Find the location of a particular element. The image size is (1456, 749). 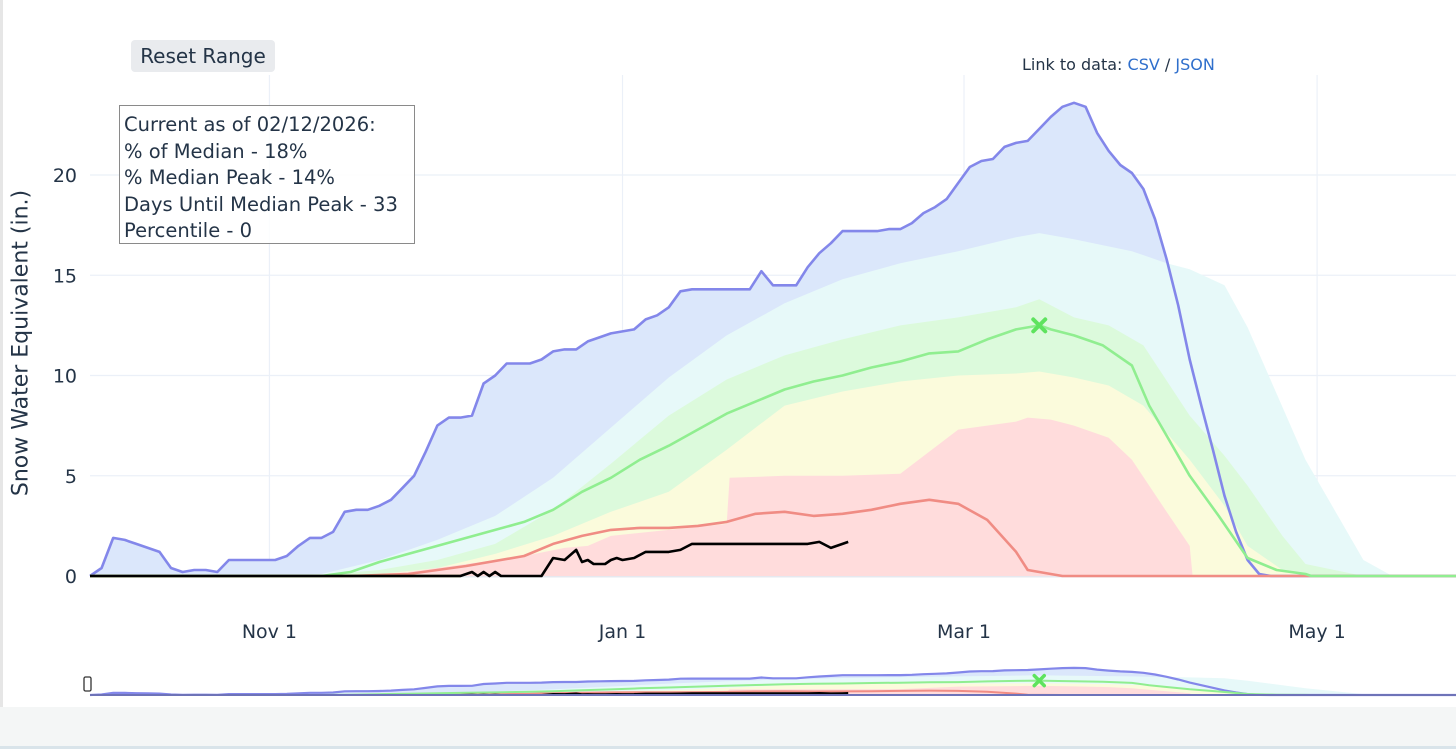

x-tick-label: Nov 1 is located at coordinates (269, 632).